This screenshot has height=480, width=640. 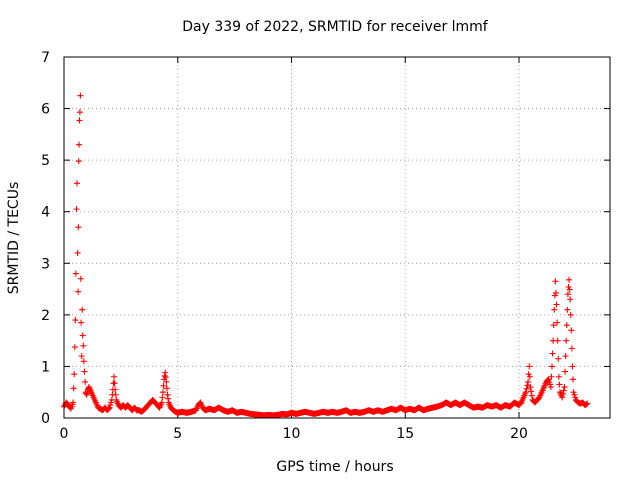 What do you see at coordinates (177, 434) in the screenshot?
I see `x-tick-label: 5` at bounding box center [177, 434].